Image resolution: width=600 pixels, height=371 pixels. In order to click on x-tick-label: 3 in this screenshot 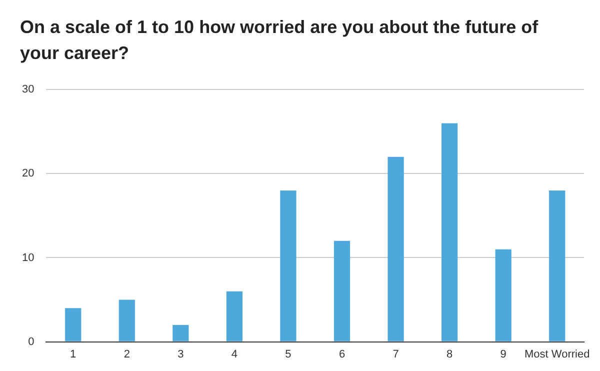, I will do `click(181, 354)`.